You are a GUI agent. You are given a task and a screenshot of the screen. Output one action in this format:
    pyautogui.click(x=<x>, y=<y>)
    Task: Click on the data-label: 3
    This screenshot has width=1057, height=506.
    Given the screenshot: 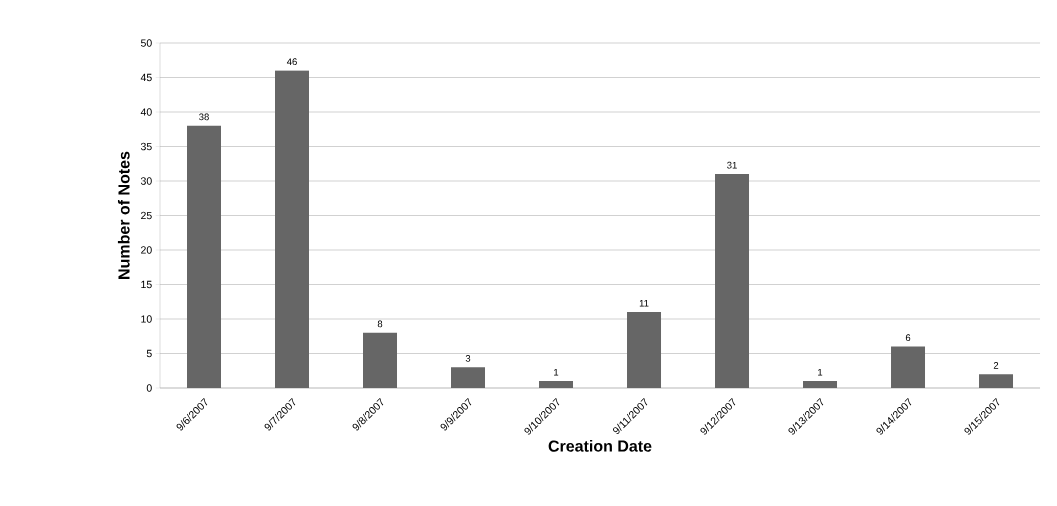 What is the action you would take?
    pyautogui.click(x=468, y=358)
    